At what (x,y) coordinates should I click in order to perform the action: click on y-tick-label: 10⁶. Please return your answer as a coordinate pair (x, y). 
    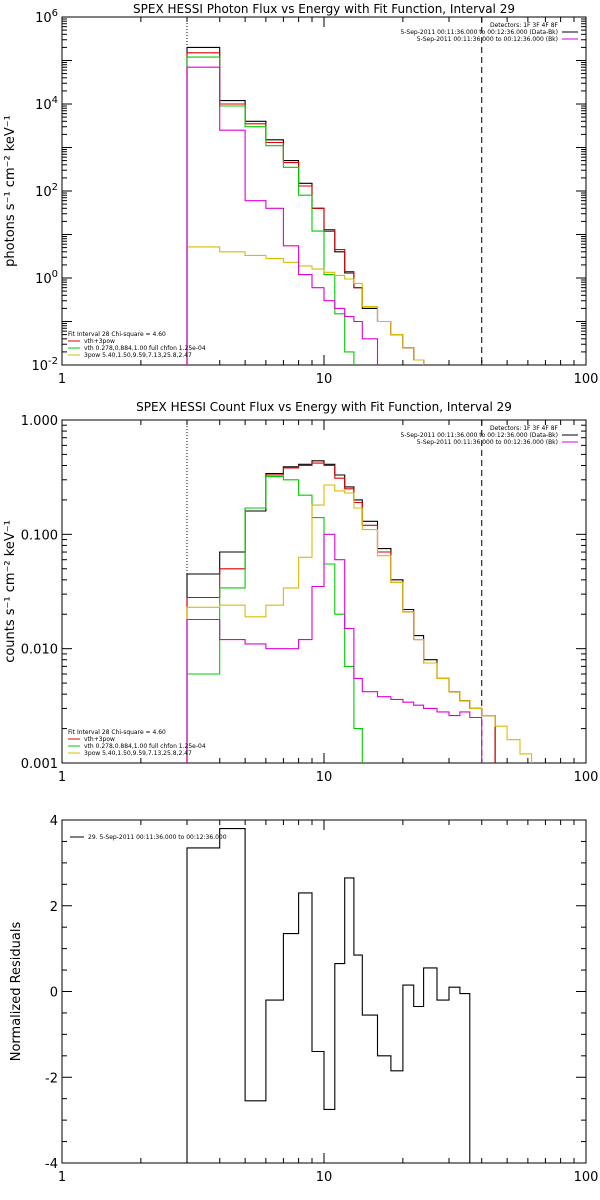
    Looking at the image, I should click on (46, 17).